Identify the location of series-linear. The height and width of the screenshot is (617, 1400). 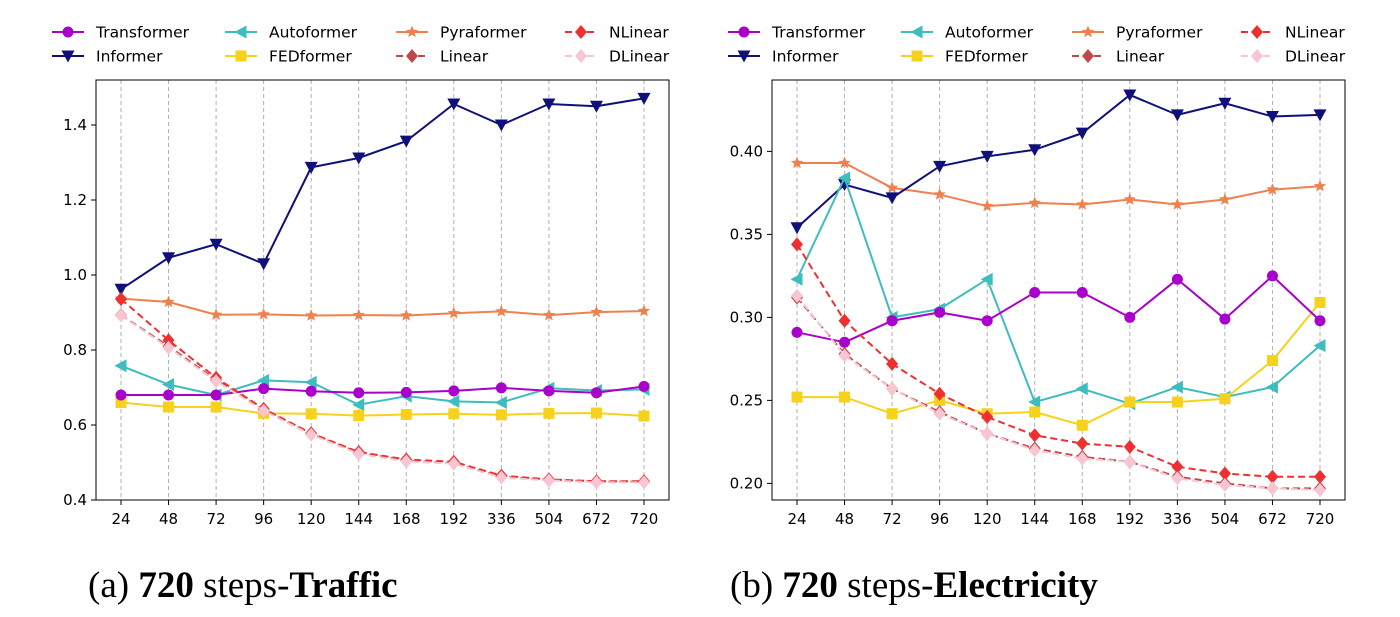
(382, 398).